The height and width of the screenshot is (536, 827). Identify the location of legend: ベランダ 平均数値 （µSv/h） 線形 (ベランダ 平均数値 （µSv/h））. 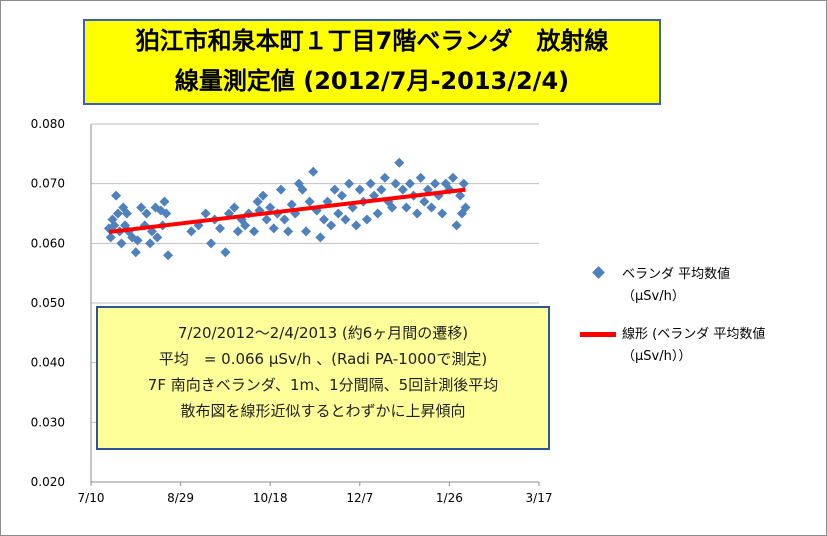
(700, 324).